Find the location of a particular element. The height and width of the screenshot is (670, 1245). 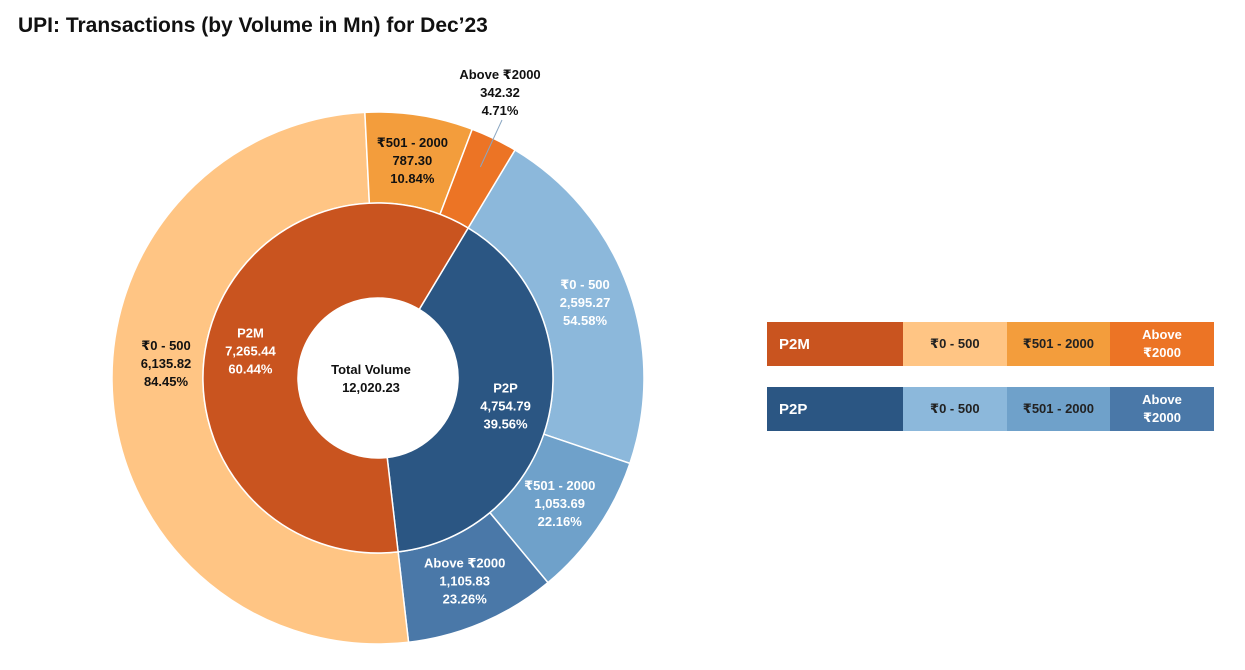

outer-label-p2m-above-2000: Above ₹2000 342.32 4.71% is located at coordinates (499, 92).